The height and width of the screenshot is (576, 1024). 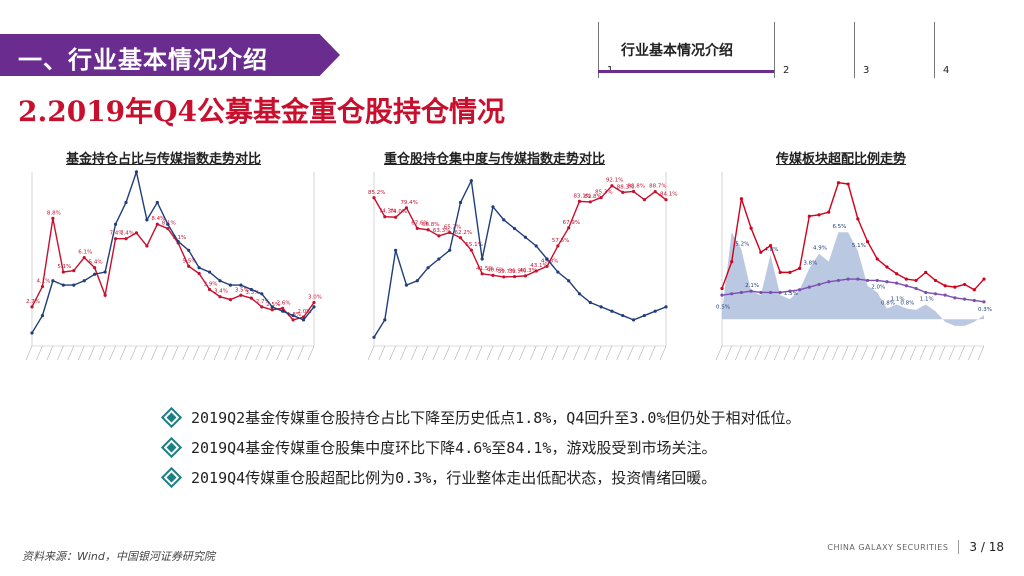 What do you see at coordinates (814, 50) in the screenshot?
I see `nav-item-2: 2` at bounding box center [814, 50].